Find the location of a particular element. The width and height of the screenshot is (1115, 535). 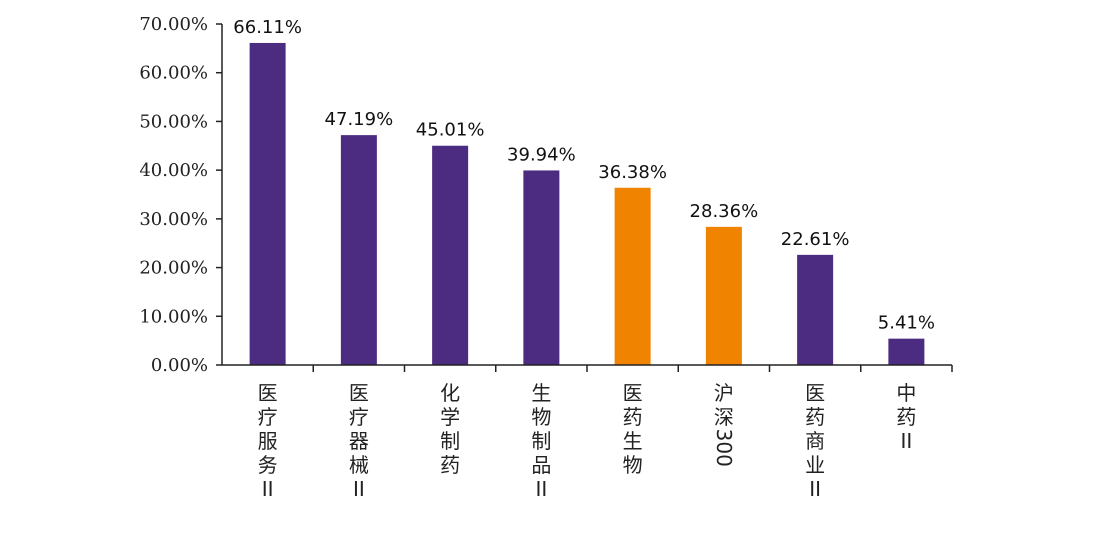

y-tick-label: 20.00% is located at coordinates (173, 268).